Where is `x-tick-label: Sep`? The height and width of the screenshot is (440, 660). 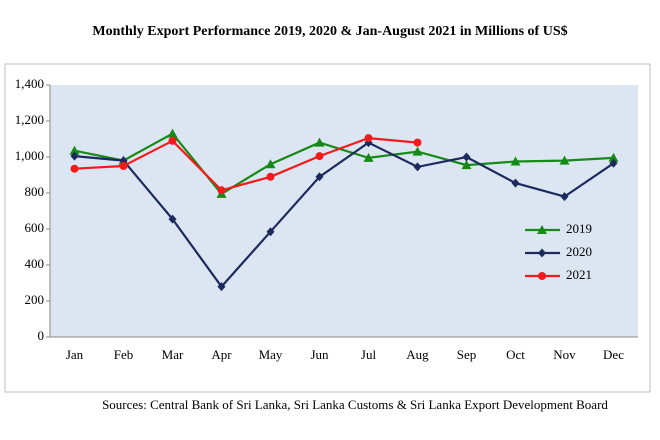 x-tick-label: Sep is located at coordinates (467, 354).